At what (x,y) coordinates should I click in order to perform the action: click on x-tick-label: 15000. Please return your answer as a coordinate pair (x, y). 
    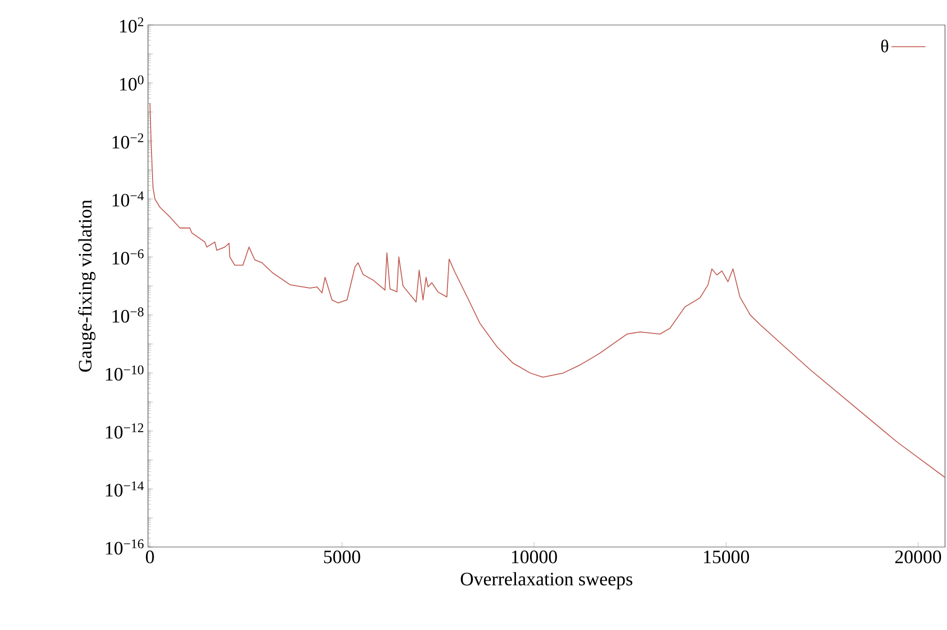
    Looking at the image, I should click on (727, 557).